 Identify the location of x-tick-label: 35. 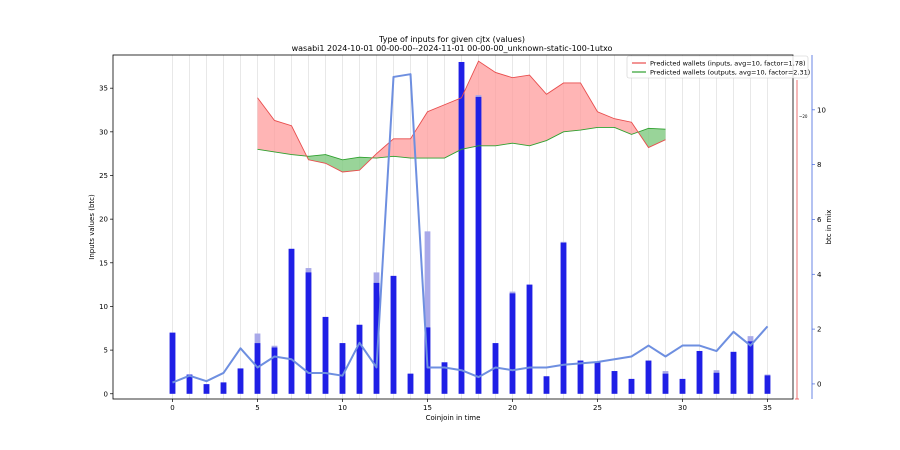
(767, 408).